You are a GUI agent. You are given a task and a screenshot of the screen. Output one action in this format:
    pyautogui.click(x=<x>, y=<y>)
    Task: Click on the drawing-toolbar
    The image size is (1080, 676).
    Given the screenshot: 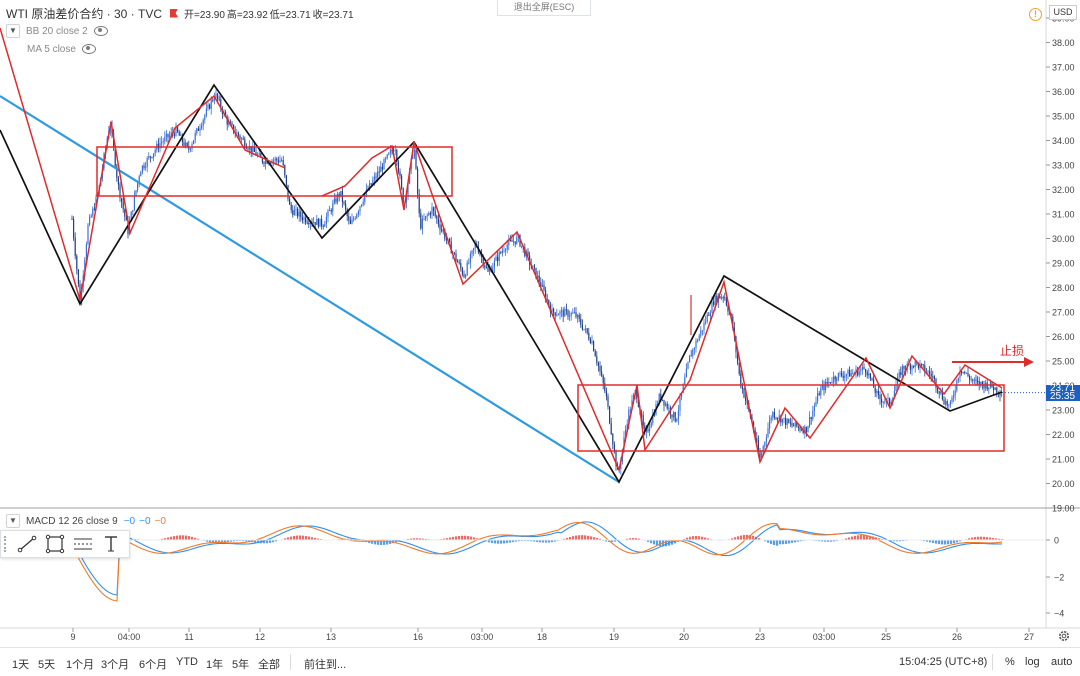 What is the action you would take?
    pyautogui.click(x=65, y=544)
    